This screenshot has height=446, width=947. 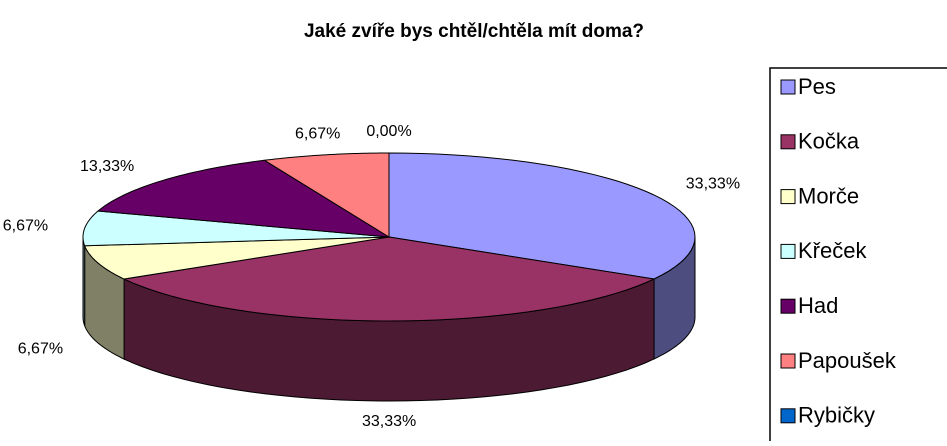 What do you see at coordinates (84, 281) in the screenshot?
I see `pie-slice-side` at bounding box center [84, 281].